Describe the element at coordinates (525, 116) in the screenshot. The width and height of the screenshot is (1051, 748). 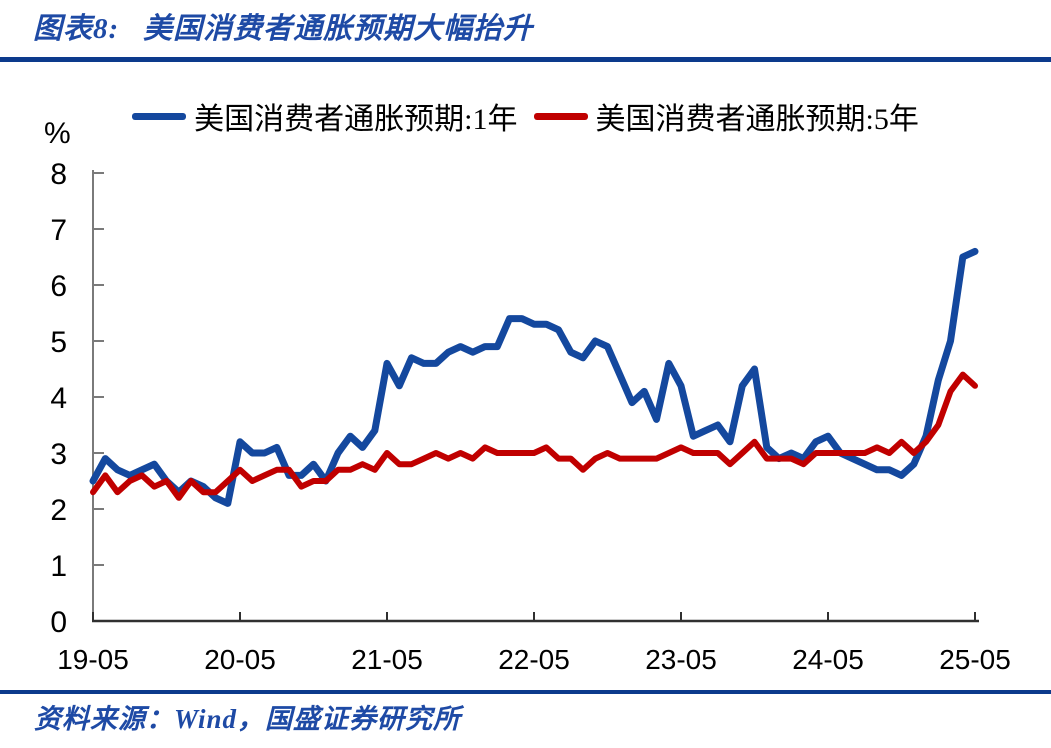
I see `chart-legend: 美国消费者通胀预期:1年 美国消费者通胀预期:5年` at that location.